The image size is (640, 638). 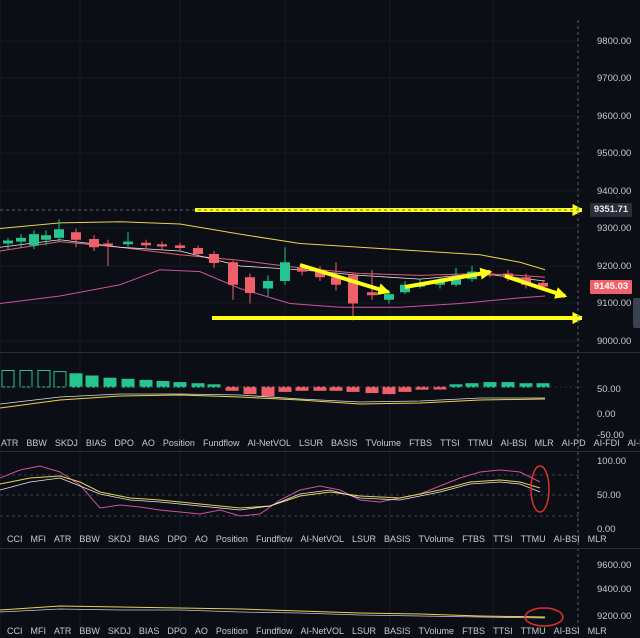 What do you see at coordinates (272, 399) in the screenshot?
I see `macd-line` at bounding box center [272, 399].